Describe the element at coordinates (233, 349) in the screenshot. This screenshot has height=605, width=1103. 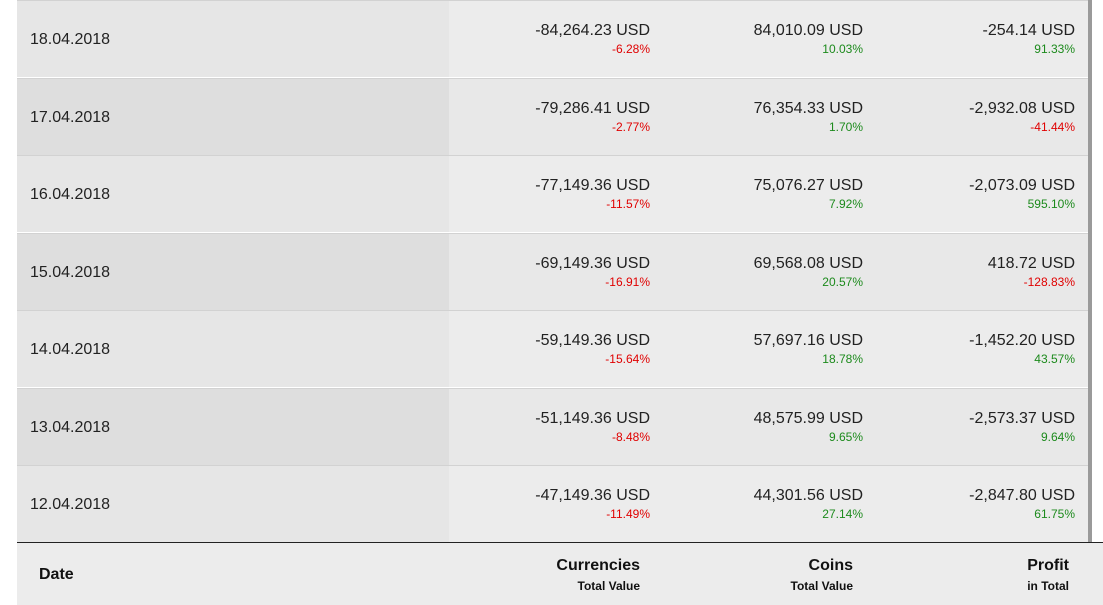
I see `date-cell: 14.04.2018` at that location.